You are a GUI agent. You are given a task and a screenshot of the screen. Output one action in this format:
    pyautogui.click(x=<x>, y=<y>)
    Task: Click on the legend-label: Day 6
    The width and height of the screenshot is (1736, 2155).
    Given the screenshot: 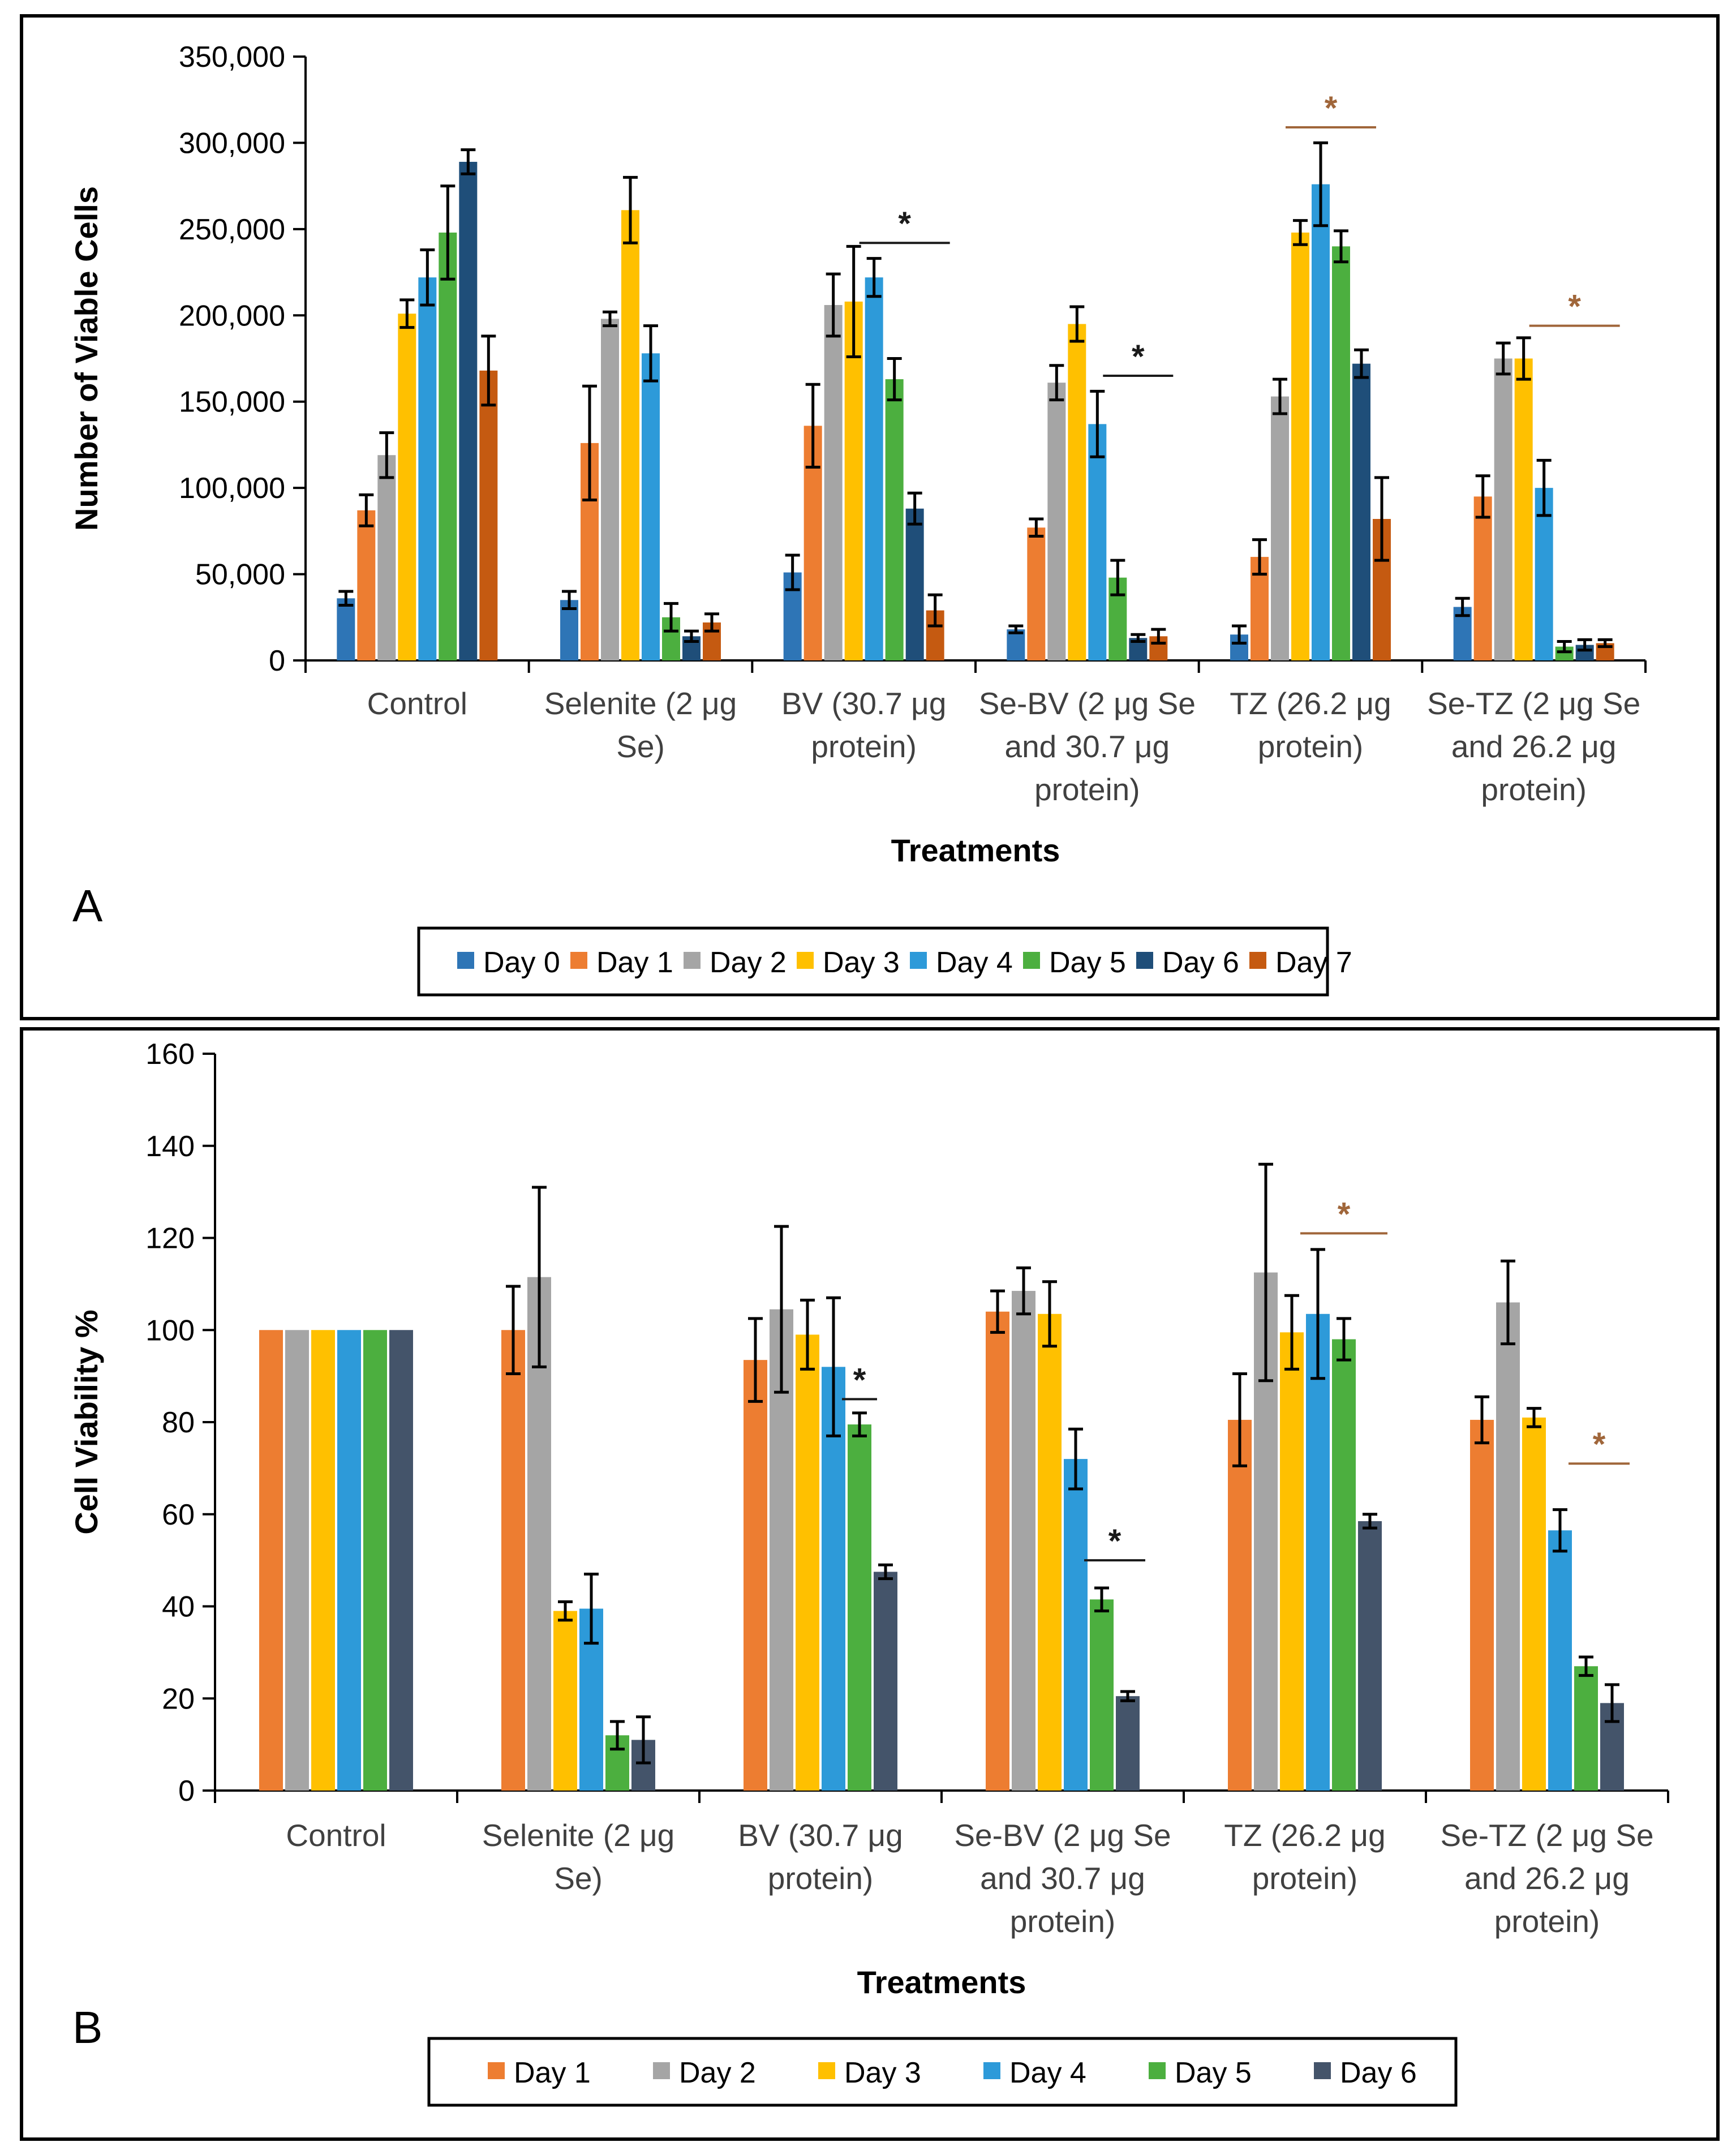 What is the action you would take?
    pyautogui.click(x=1201, y=962)
    